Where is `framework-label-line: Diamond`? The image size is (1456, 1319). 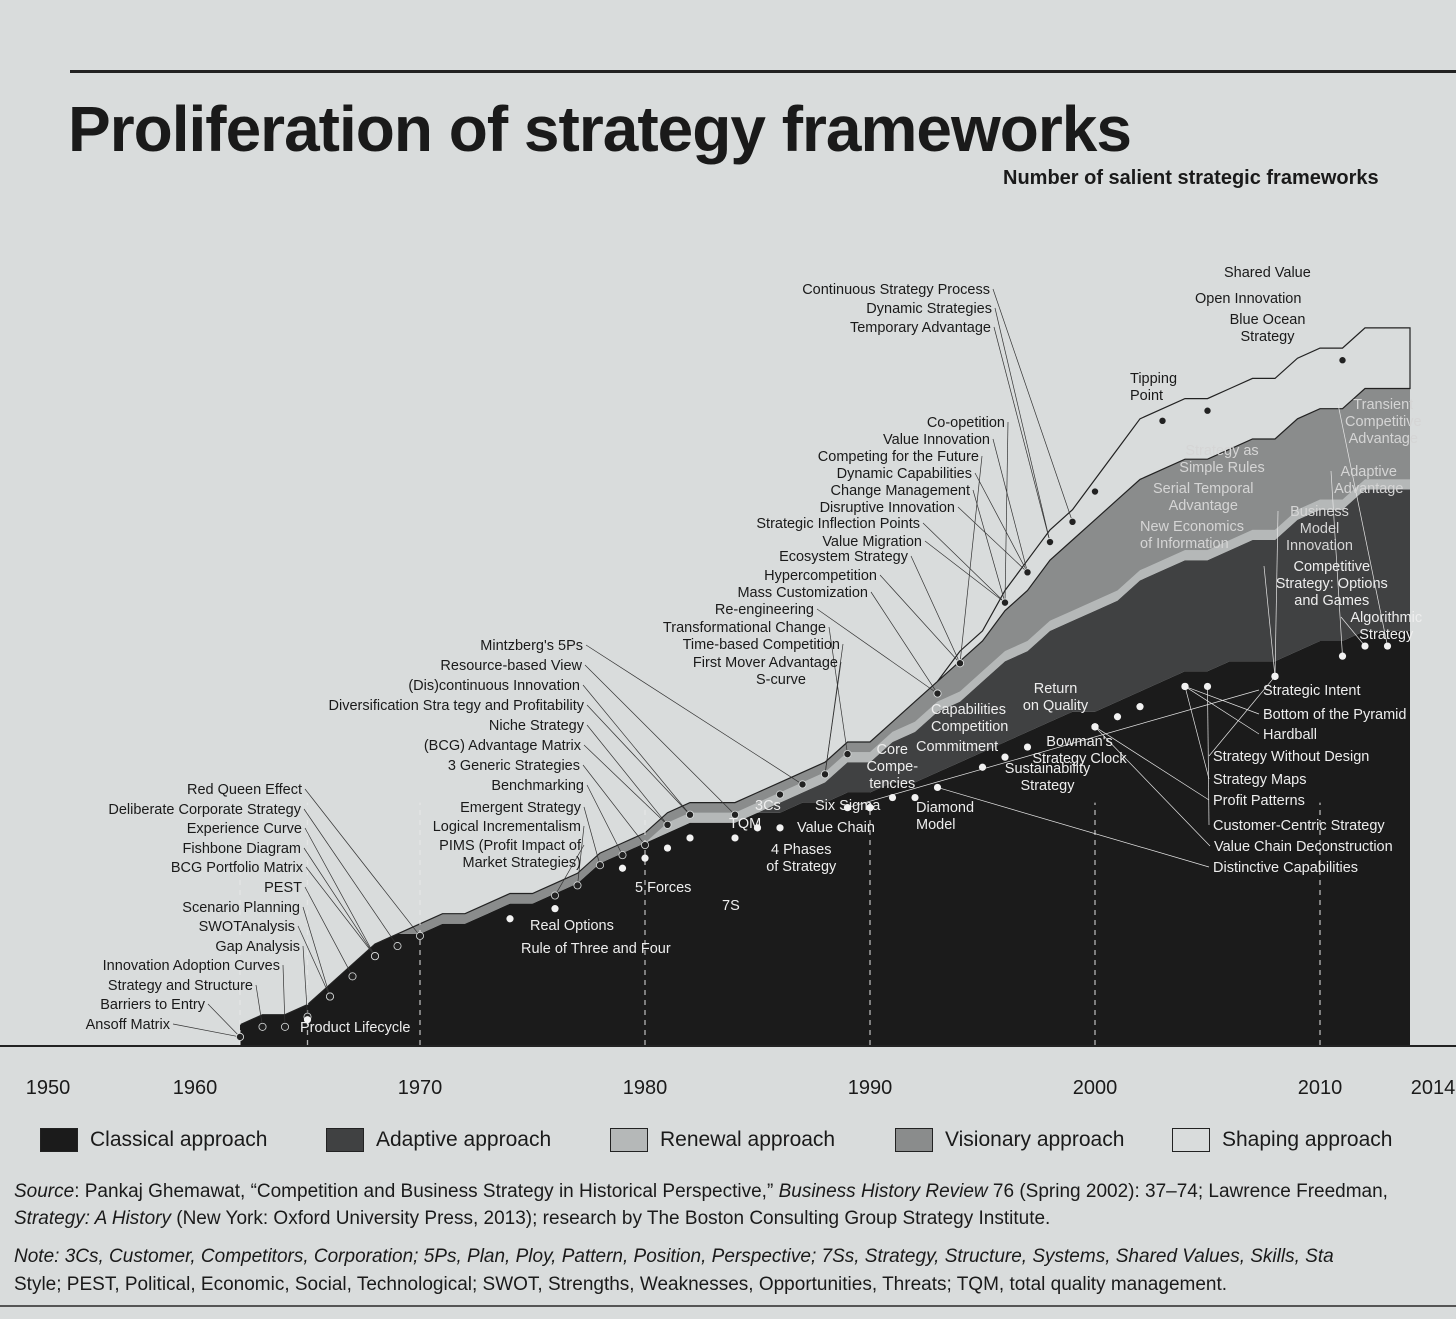
framework-label-line: Diamond is located at coordinates (945, 808).